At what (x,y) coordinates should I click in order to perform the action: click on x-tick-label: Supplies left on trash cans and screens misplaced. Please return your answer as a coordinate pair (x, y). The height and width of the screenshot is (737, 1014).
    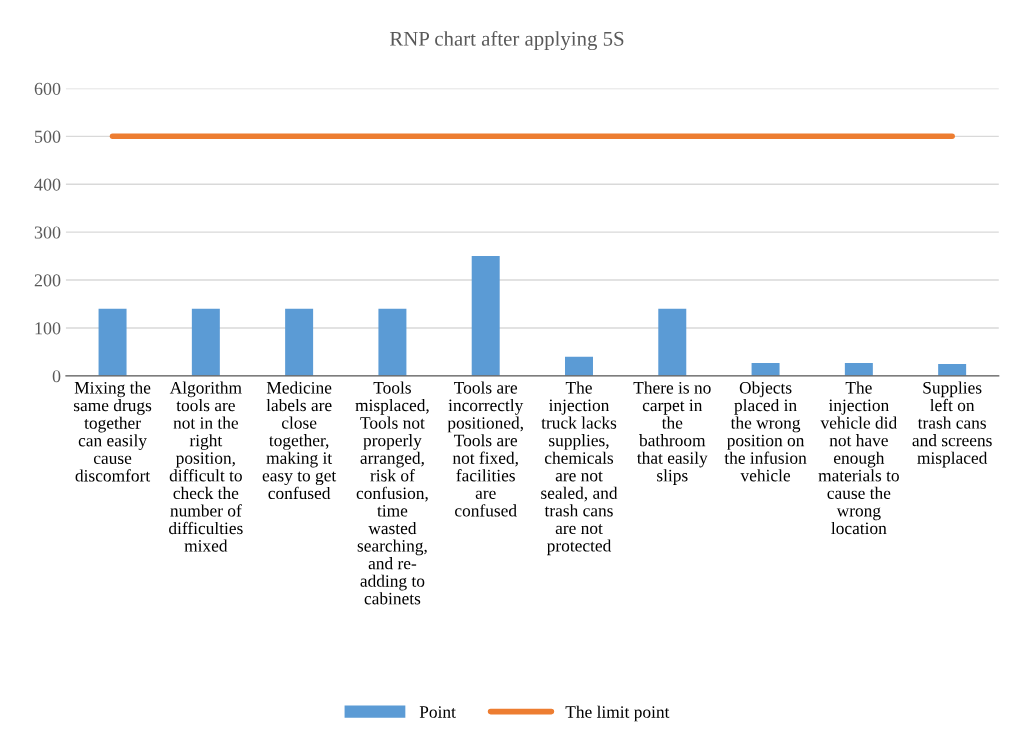
    Looking at the image, I should click on (952, 424).